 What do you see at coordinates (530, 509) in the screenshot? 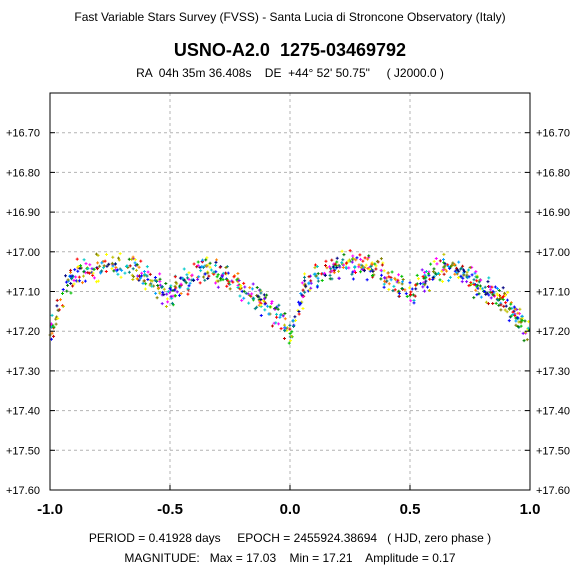
I see `x-tick-label: 1.0` at bounding box center [530, 509].